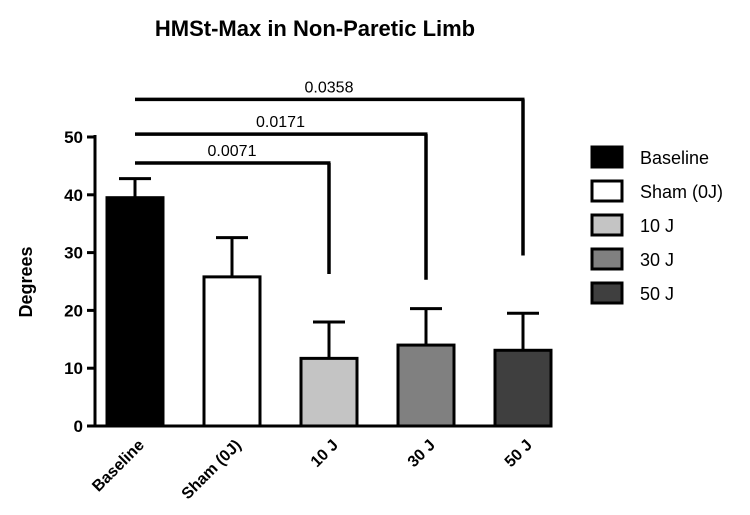  Describe the element at coordinates (118, 466) in the screenshot. I see `x-tick-label: Baseline` at that location.